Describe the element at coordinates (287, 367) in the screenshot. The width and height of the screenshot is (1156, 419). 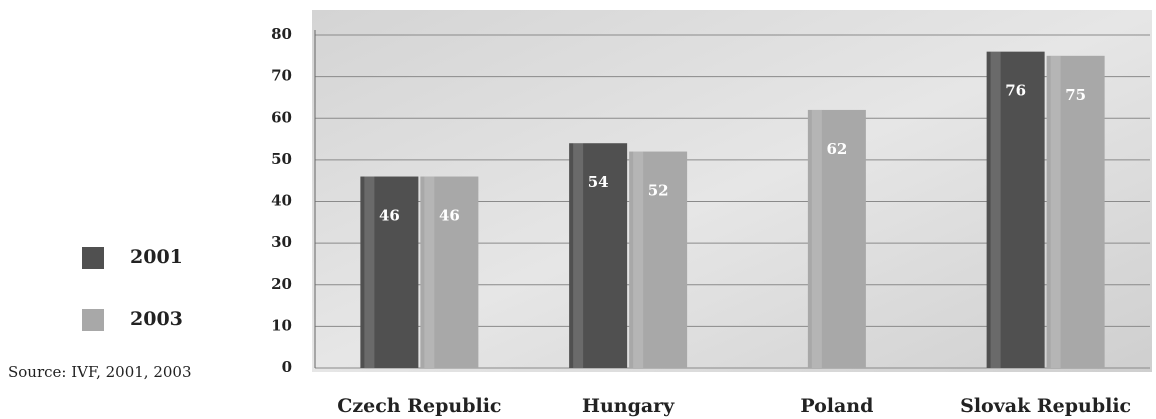
I see `y-tick-label: 0` at that location.